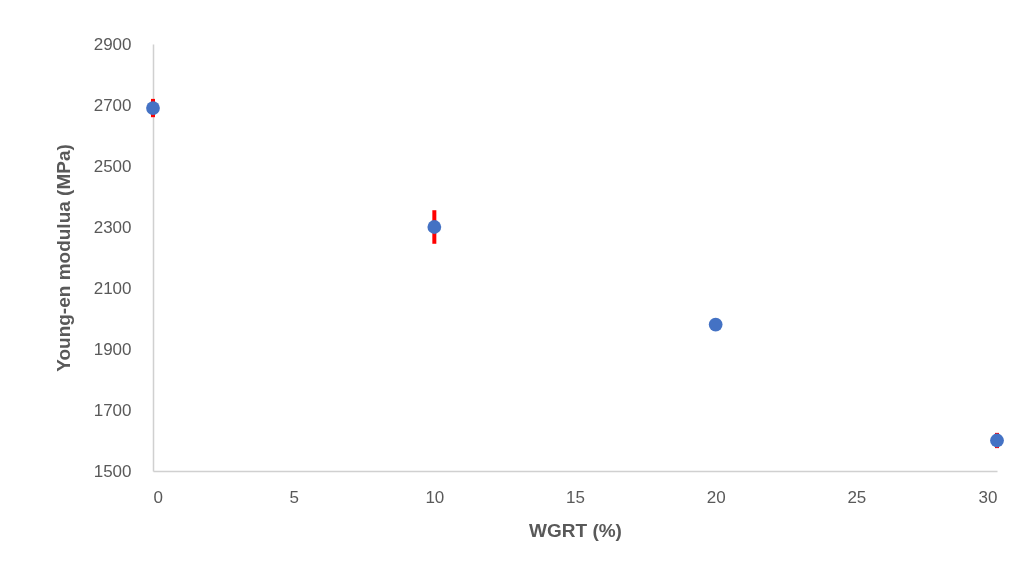 Image resolution: width=1024 pixels, height=583 pixels. Describe the element at coordinates (112, 349) in the screenshot. I see `y-tick-label: 1900` at that location.